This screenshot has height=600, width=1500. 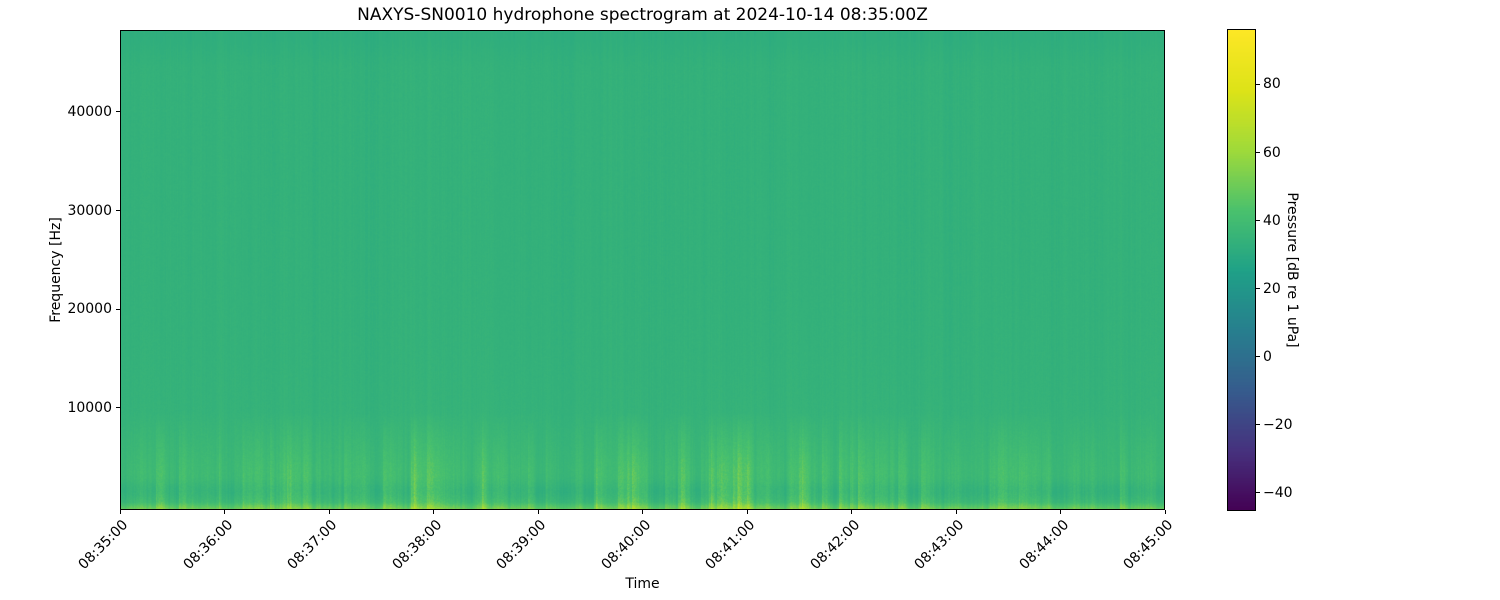 What do you see at coordinates (1272, 220) in the screenshot?
I see `colorbar-tick-label: 40` at bounding box center [1272, 220].